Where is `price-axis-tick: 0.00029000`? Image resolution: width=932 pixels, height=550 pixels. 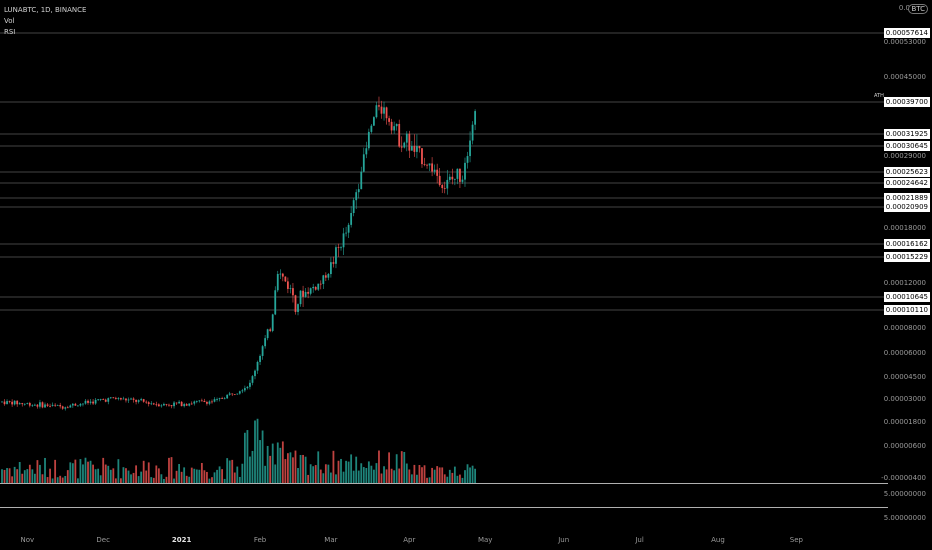 price-axis-tick: 0.00029000 is located at coordinates (904, 156).